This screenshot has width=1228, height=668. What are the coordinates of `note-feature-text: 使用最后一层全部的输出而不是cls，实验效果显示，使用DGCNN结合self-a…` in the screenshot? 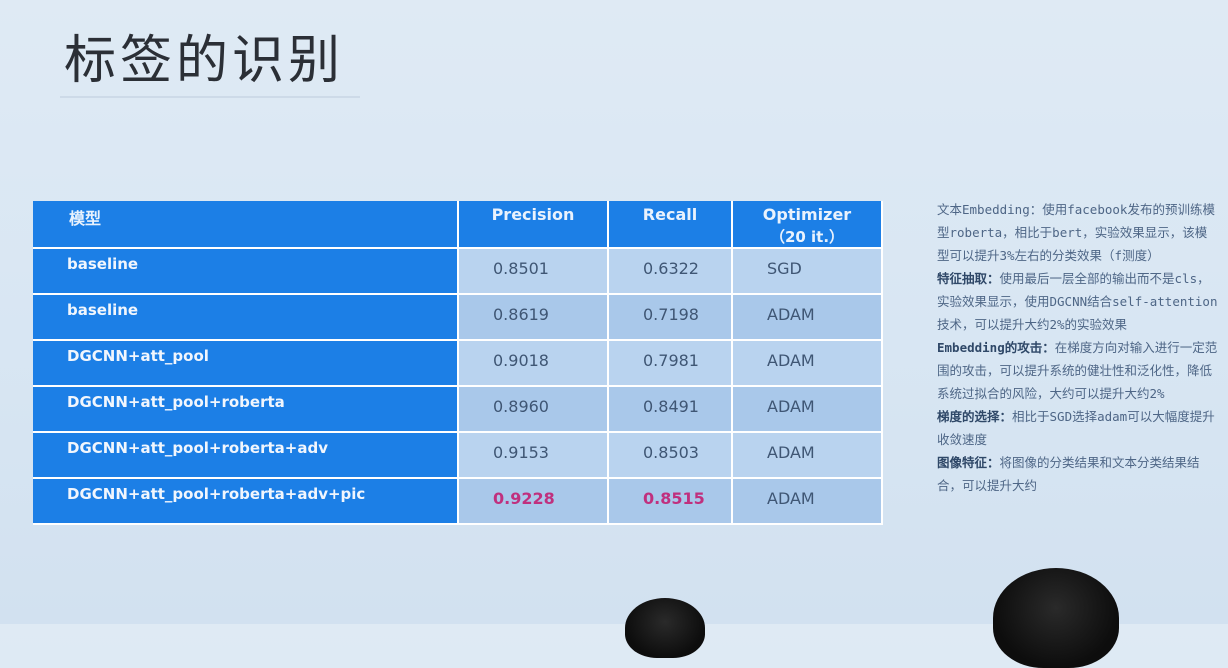 It's located at (1077, 301).